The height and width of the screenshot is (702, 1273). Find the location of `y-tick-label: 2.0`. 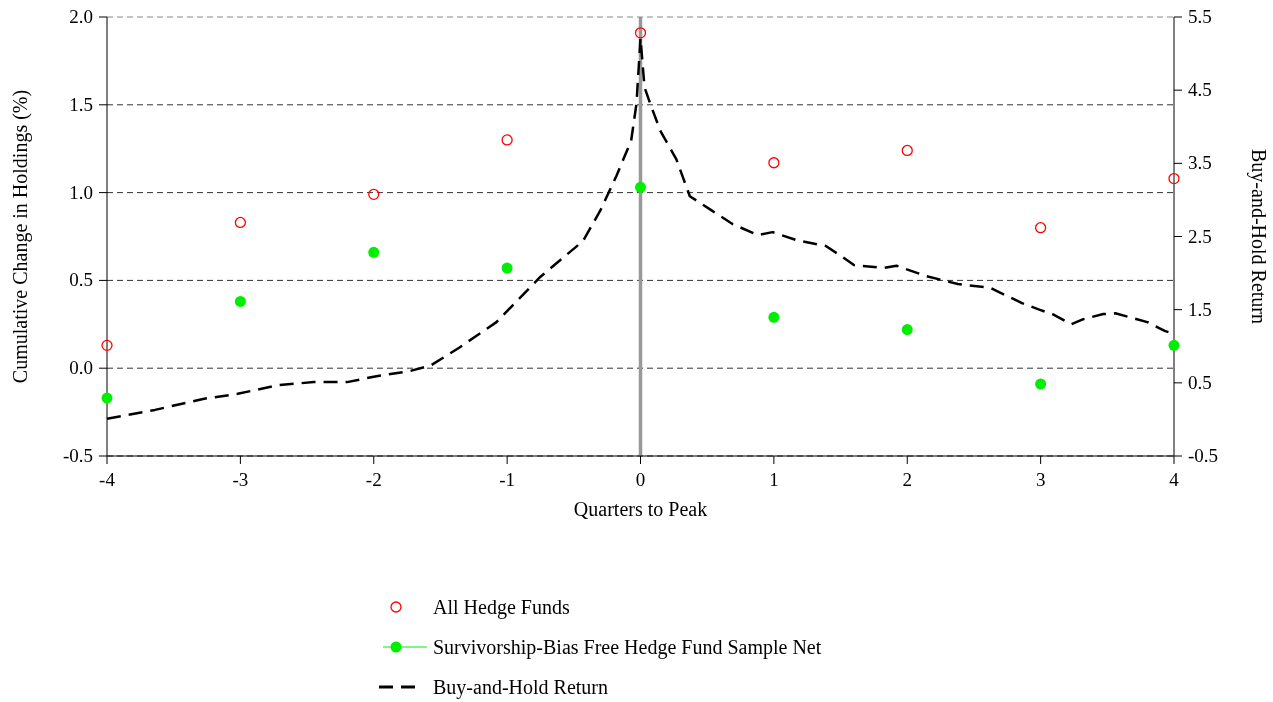

y-tick-label: 2.0 is located at coordinates (81, 16).